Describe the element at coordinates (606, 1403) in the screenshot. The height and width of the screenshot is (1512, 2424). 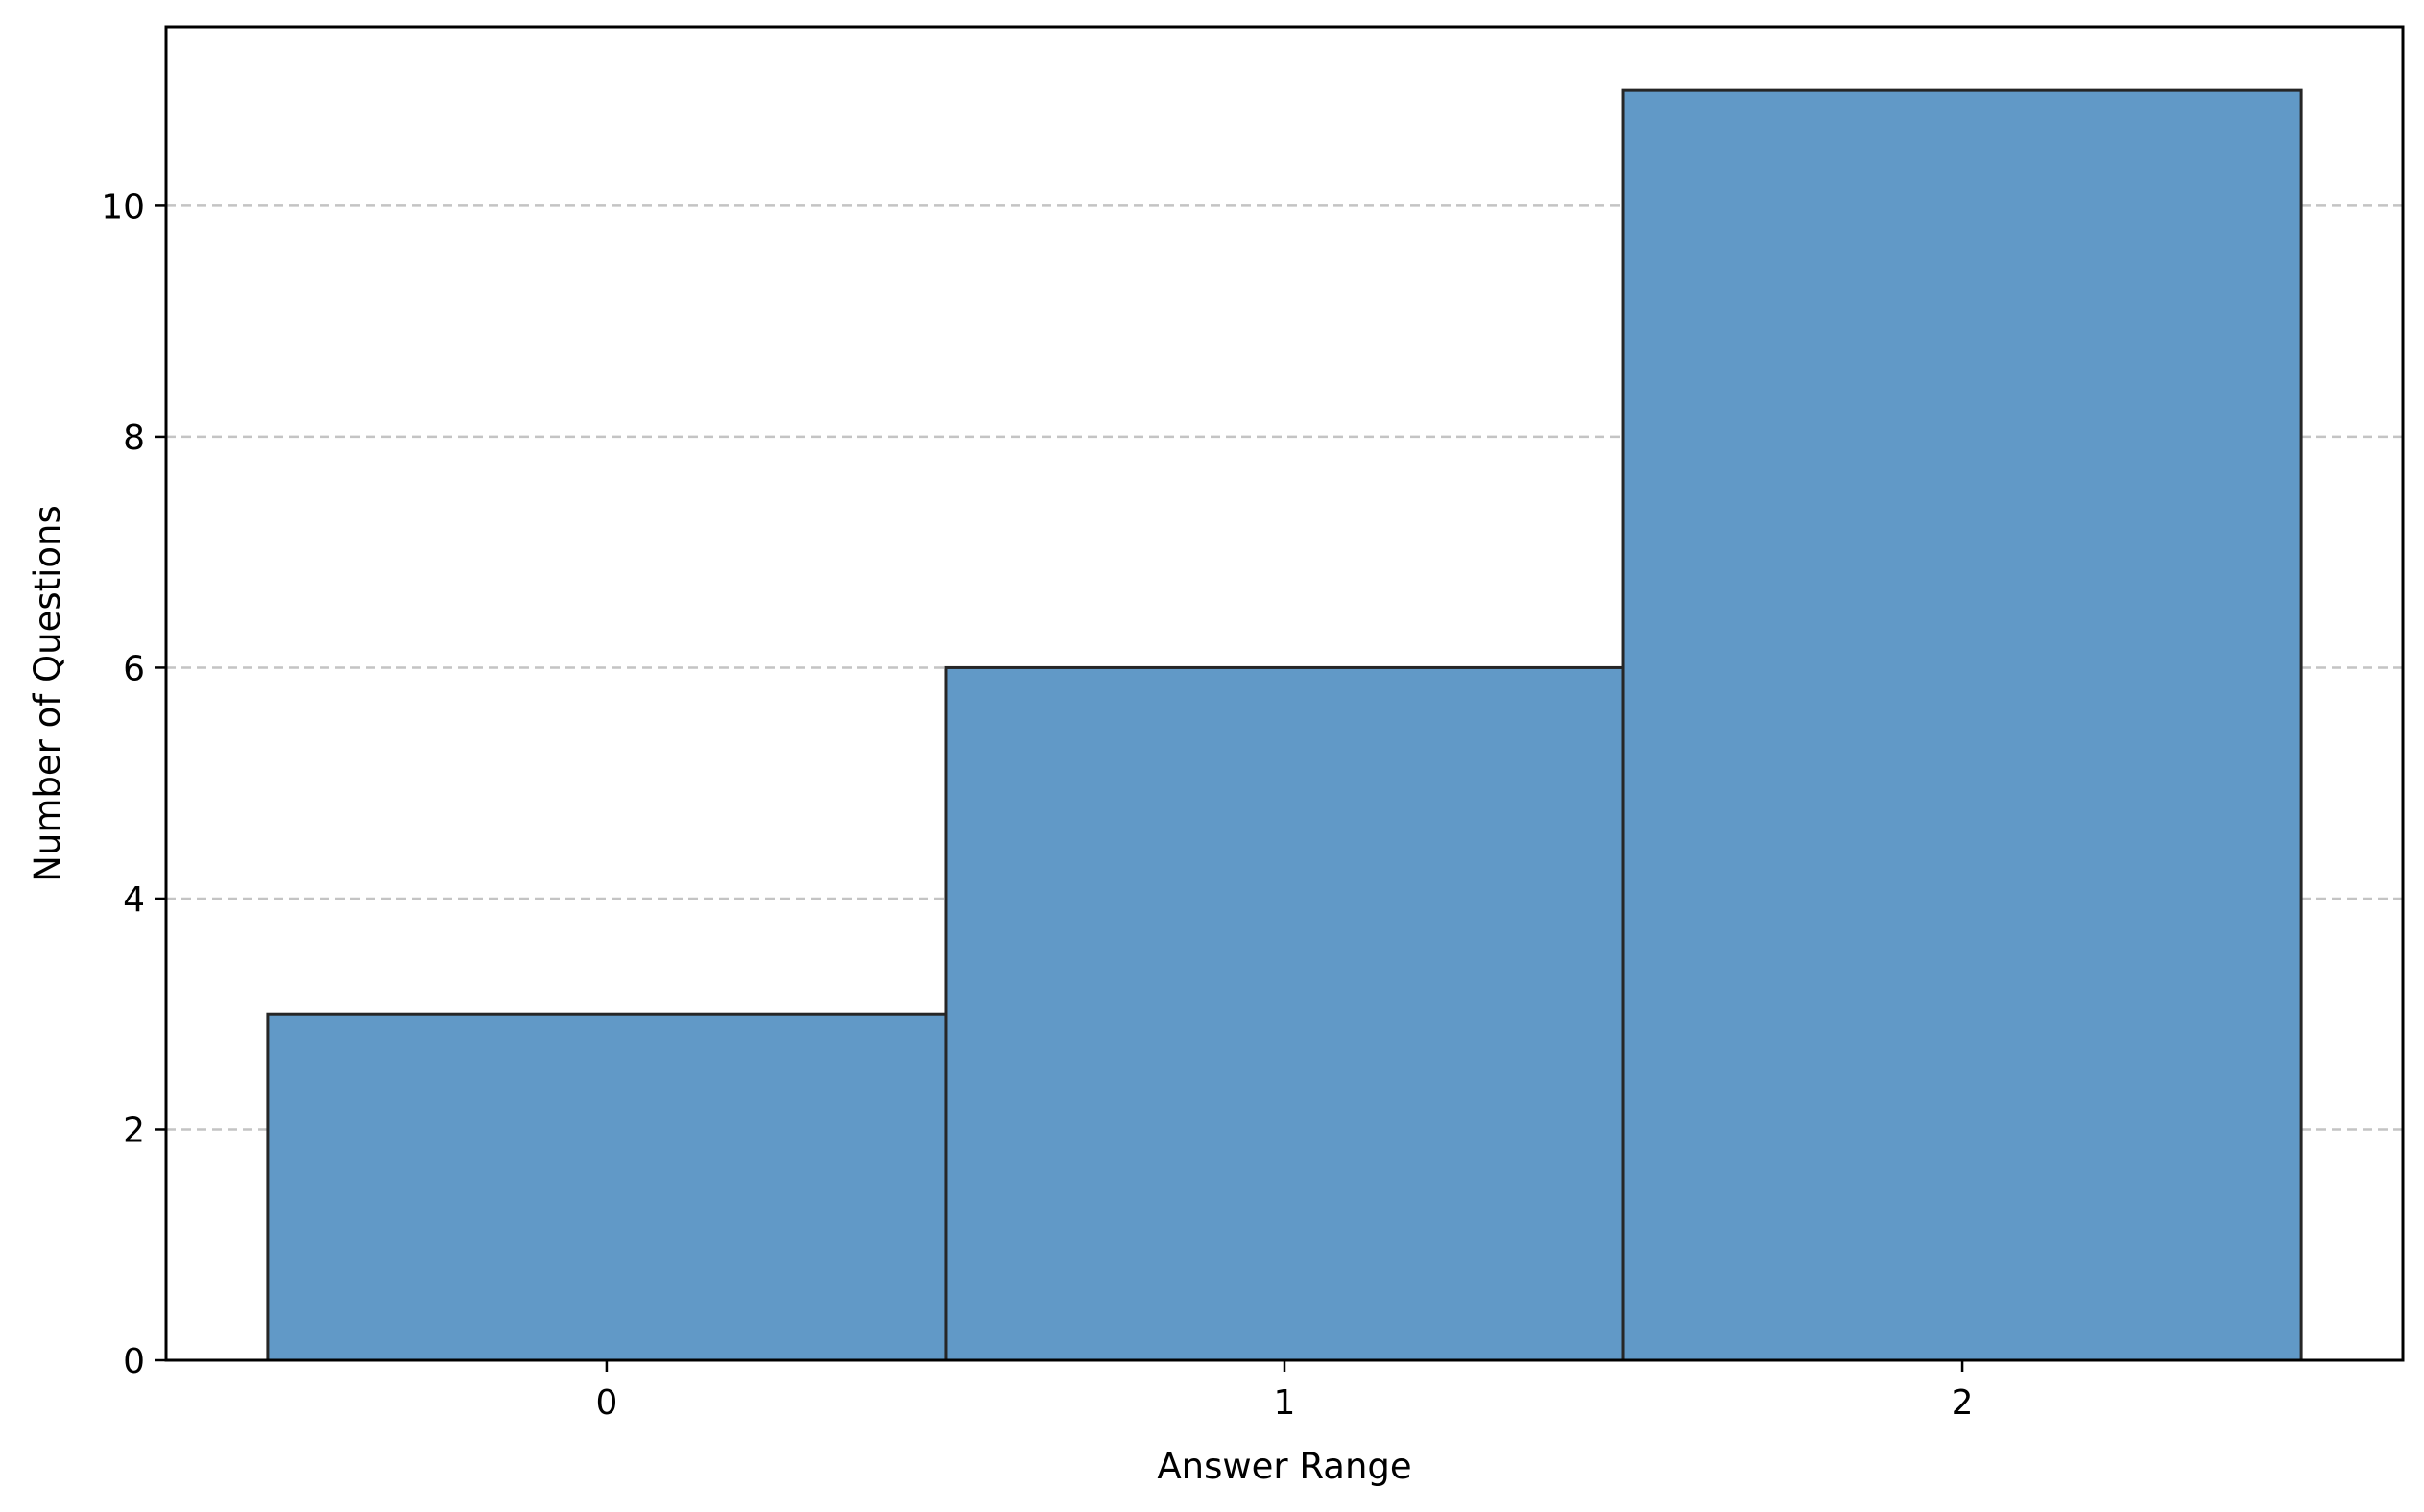
I see `x-tick-label: 0` at that location.